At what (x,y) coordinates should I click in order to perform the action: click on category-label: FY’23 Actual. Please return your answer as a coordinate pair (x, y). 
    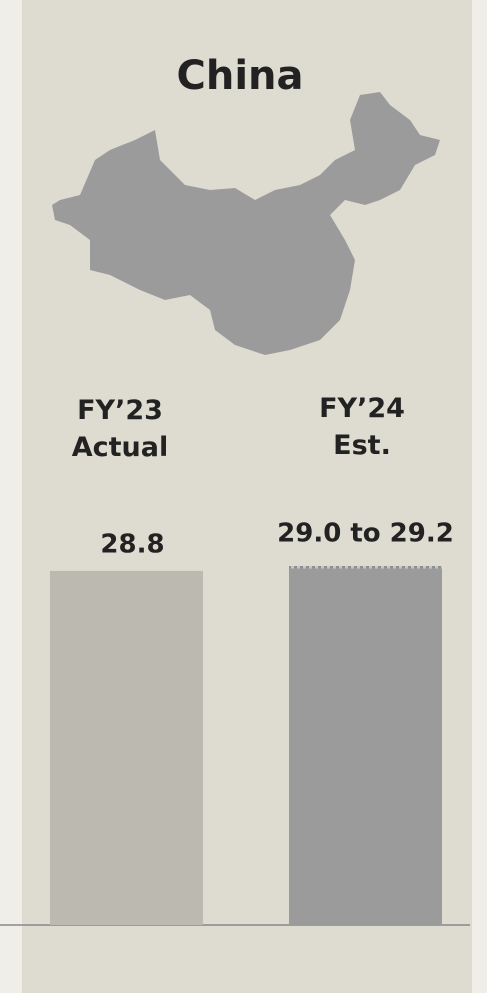
    Looking at the image, I should click on (120, 429).